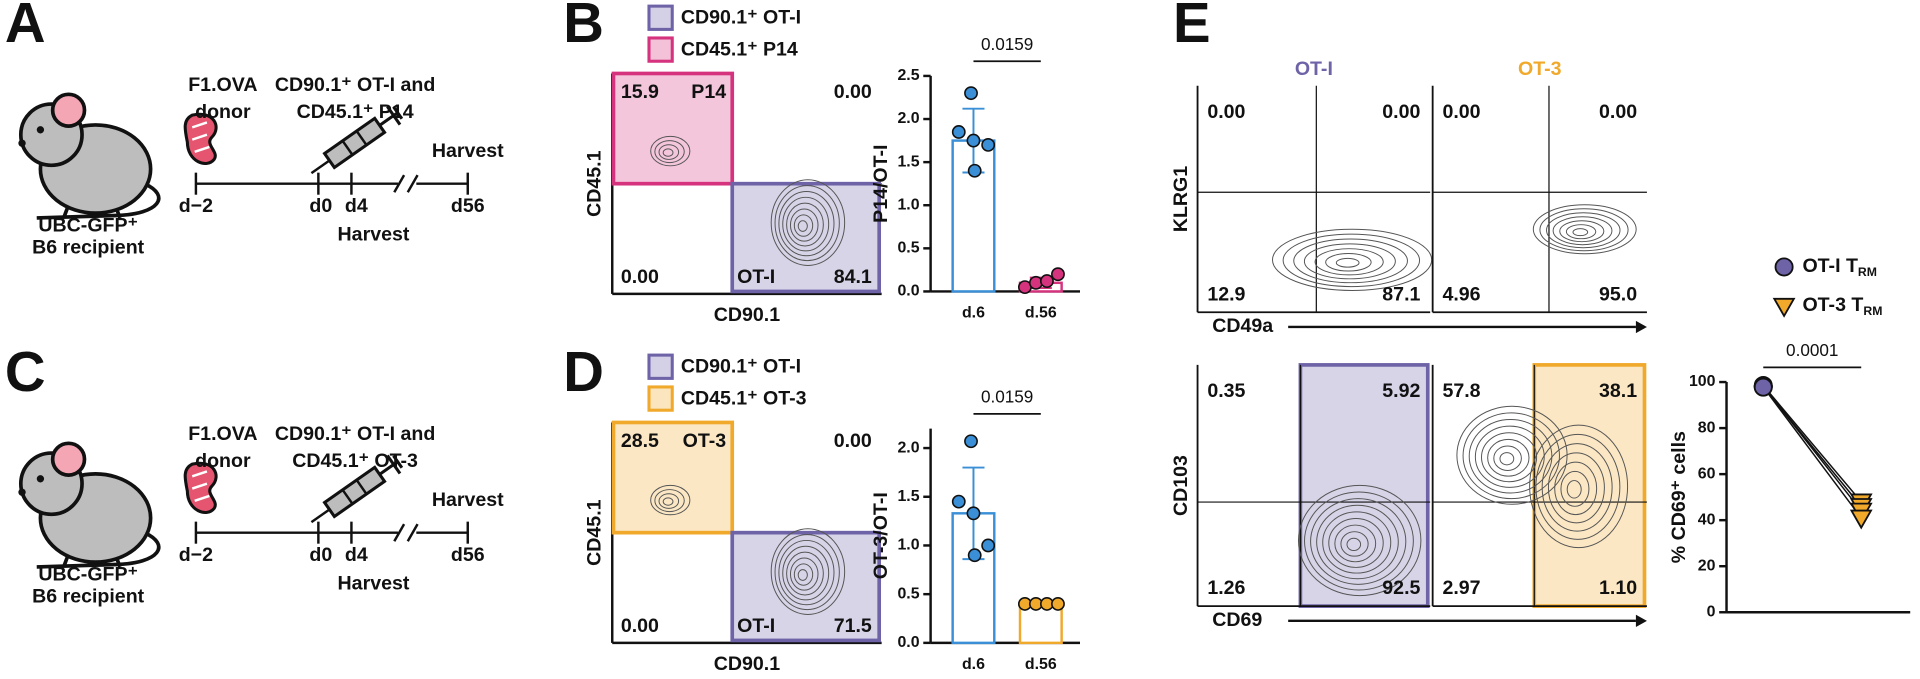 This screenshot has height=679, width=1920. What do you see at coordinates (1401, 391) in the screenshot?
I see `quadrant-value: 5.92` at bounding box center [1401, 391].